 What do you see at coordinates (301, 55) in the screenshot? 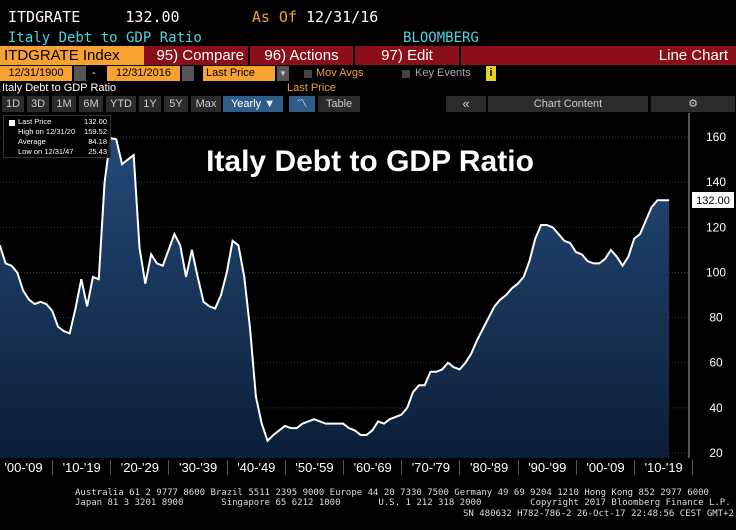
I see `actions-button: 96) Actions` at bounding box center [301, 55].